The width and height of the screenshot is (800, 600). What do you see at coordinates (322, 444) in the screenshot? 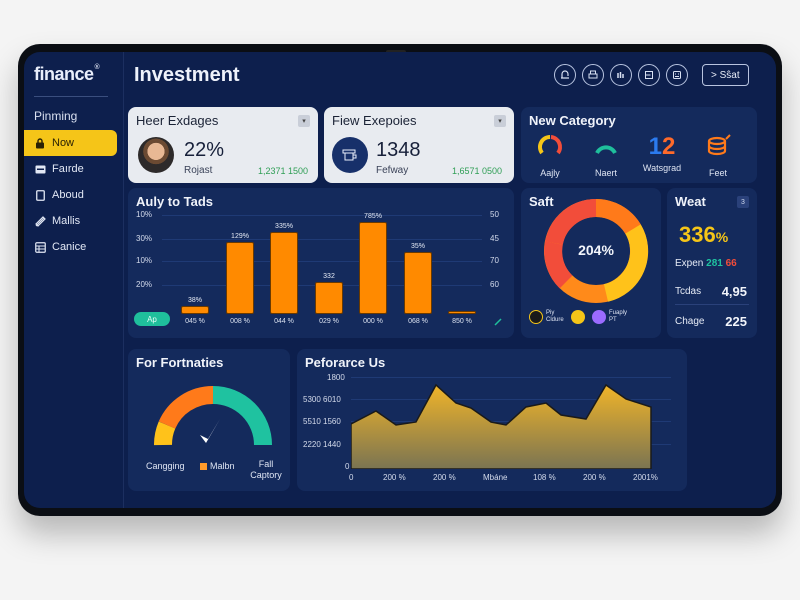
I see `y-tick: 2220 1440` at bounding box center [322, 444].